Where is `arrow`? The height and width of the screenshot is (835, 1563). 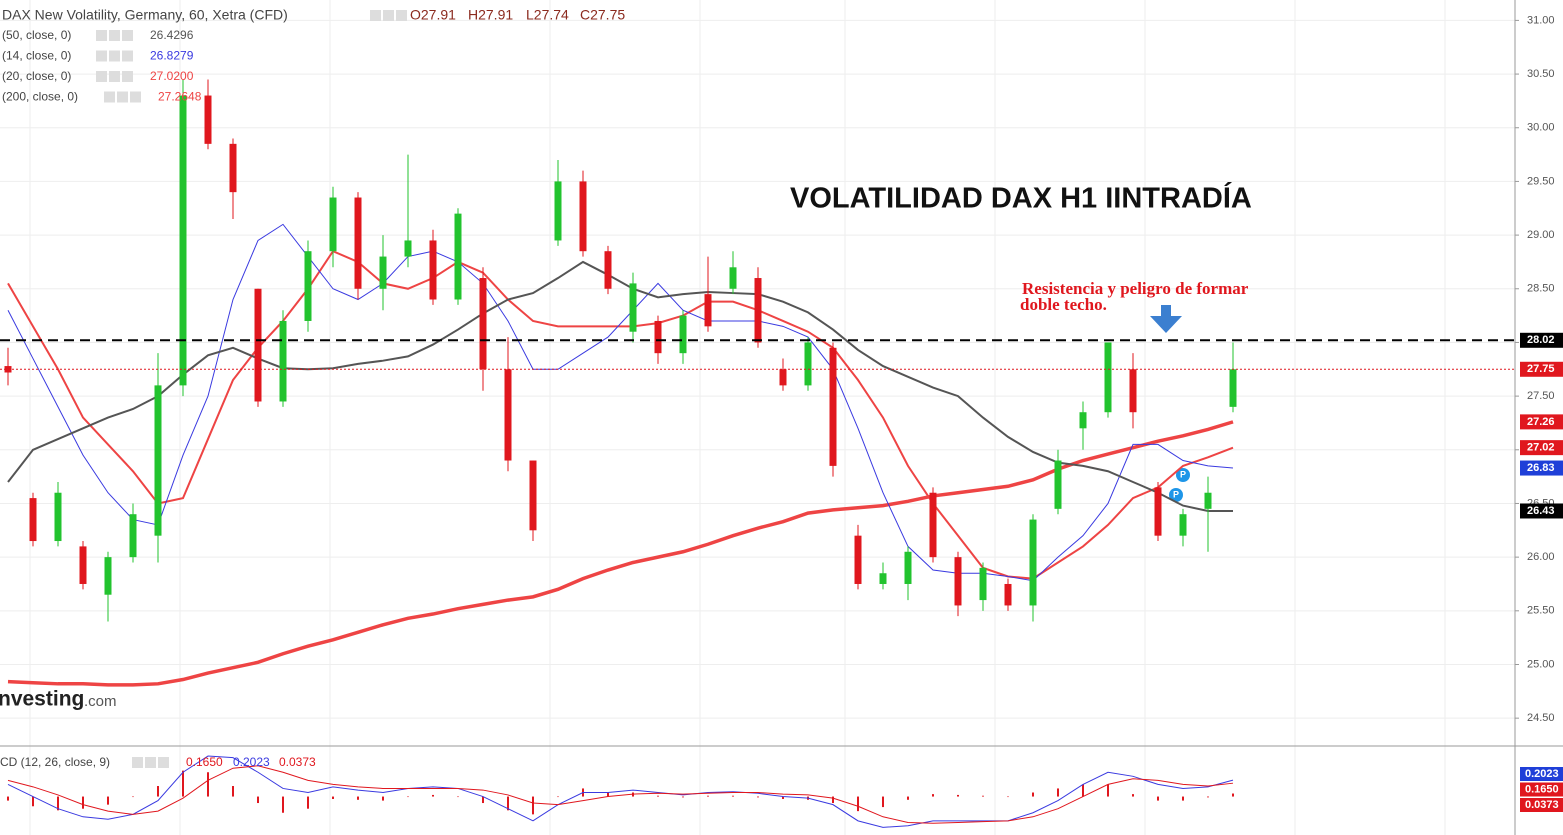 arrow is located at coordinates (1166, 319).